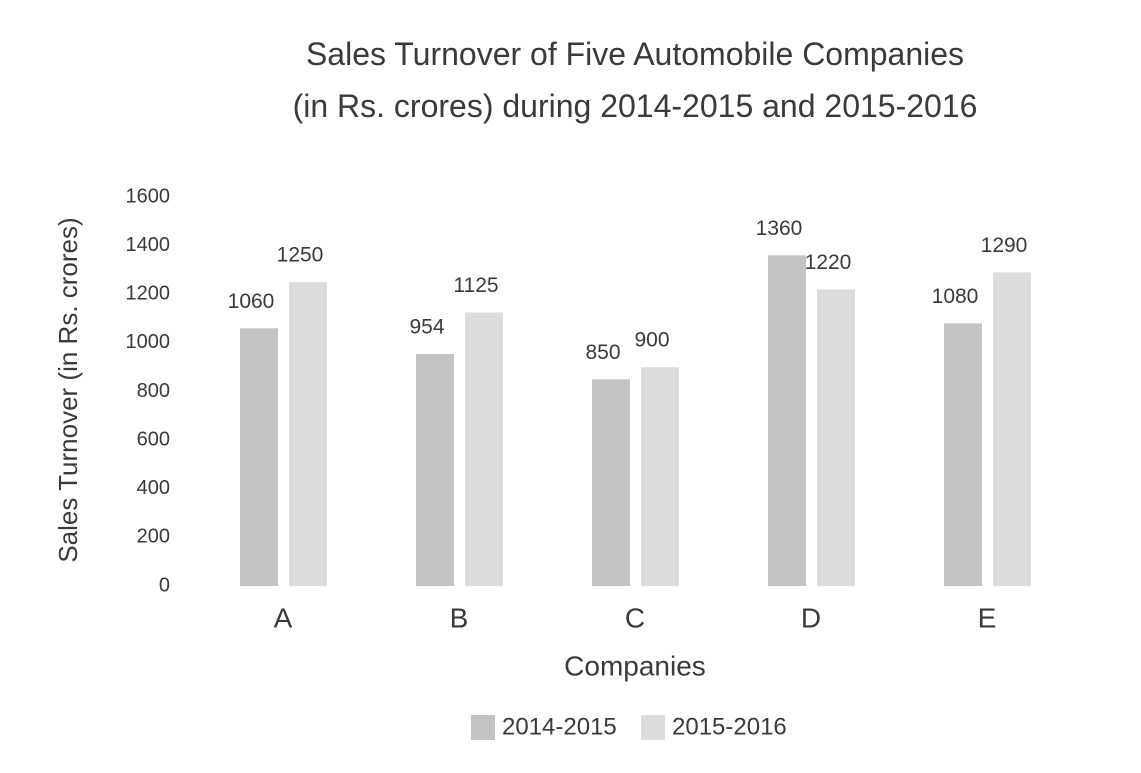 This screenshot has width=1141, height=773. What do you see at coordinates (987, 617) in the screenshot?
I see `x-tick-label: E` at bounding box center [987, 617].